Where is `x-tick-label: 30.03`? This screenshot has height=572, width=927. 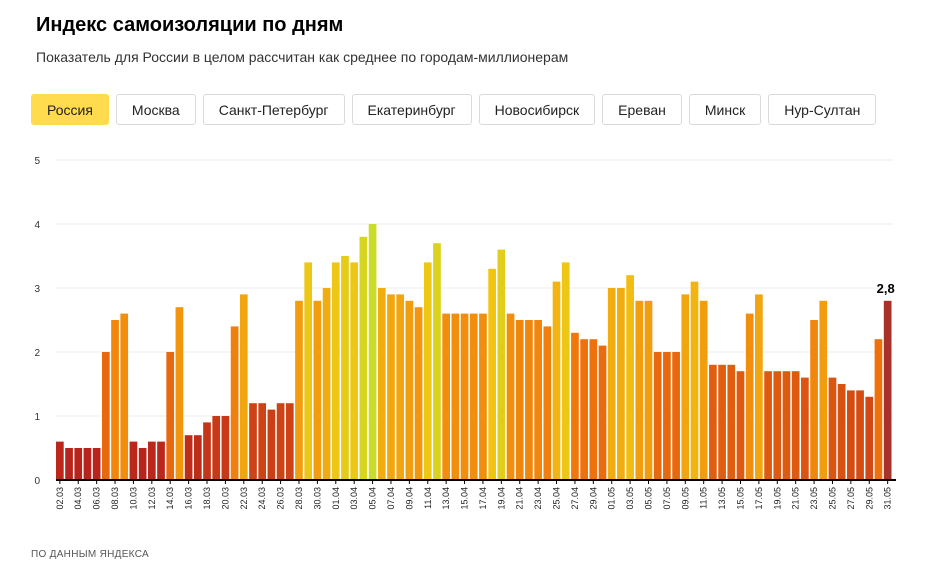
x-tick-label: 30.03 is located at coordinates (317, 498).